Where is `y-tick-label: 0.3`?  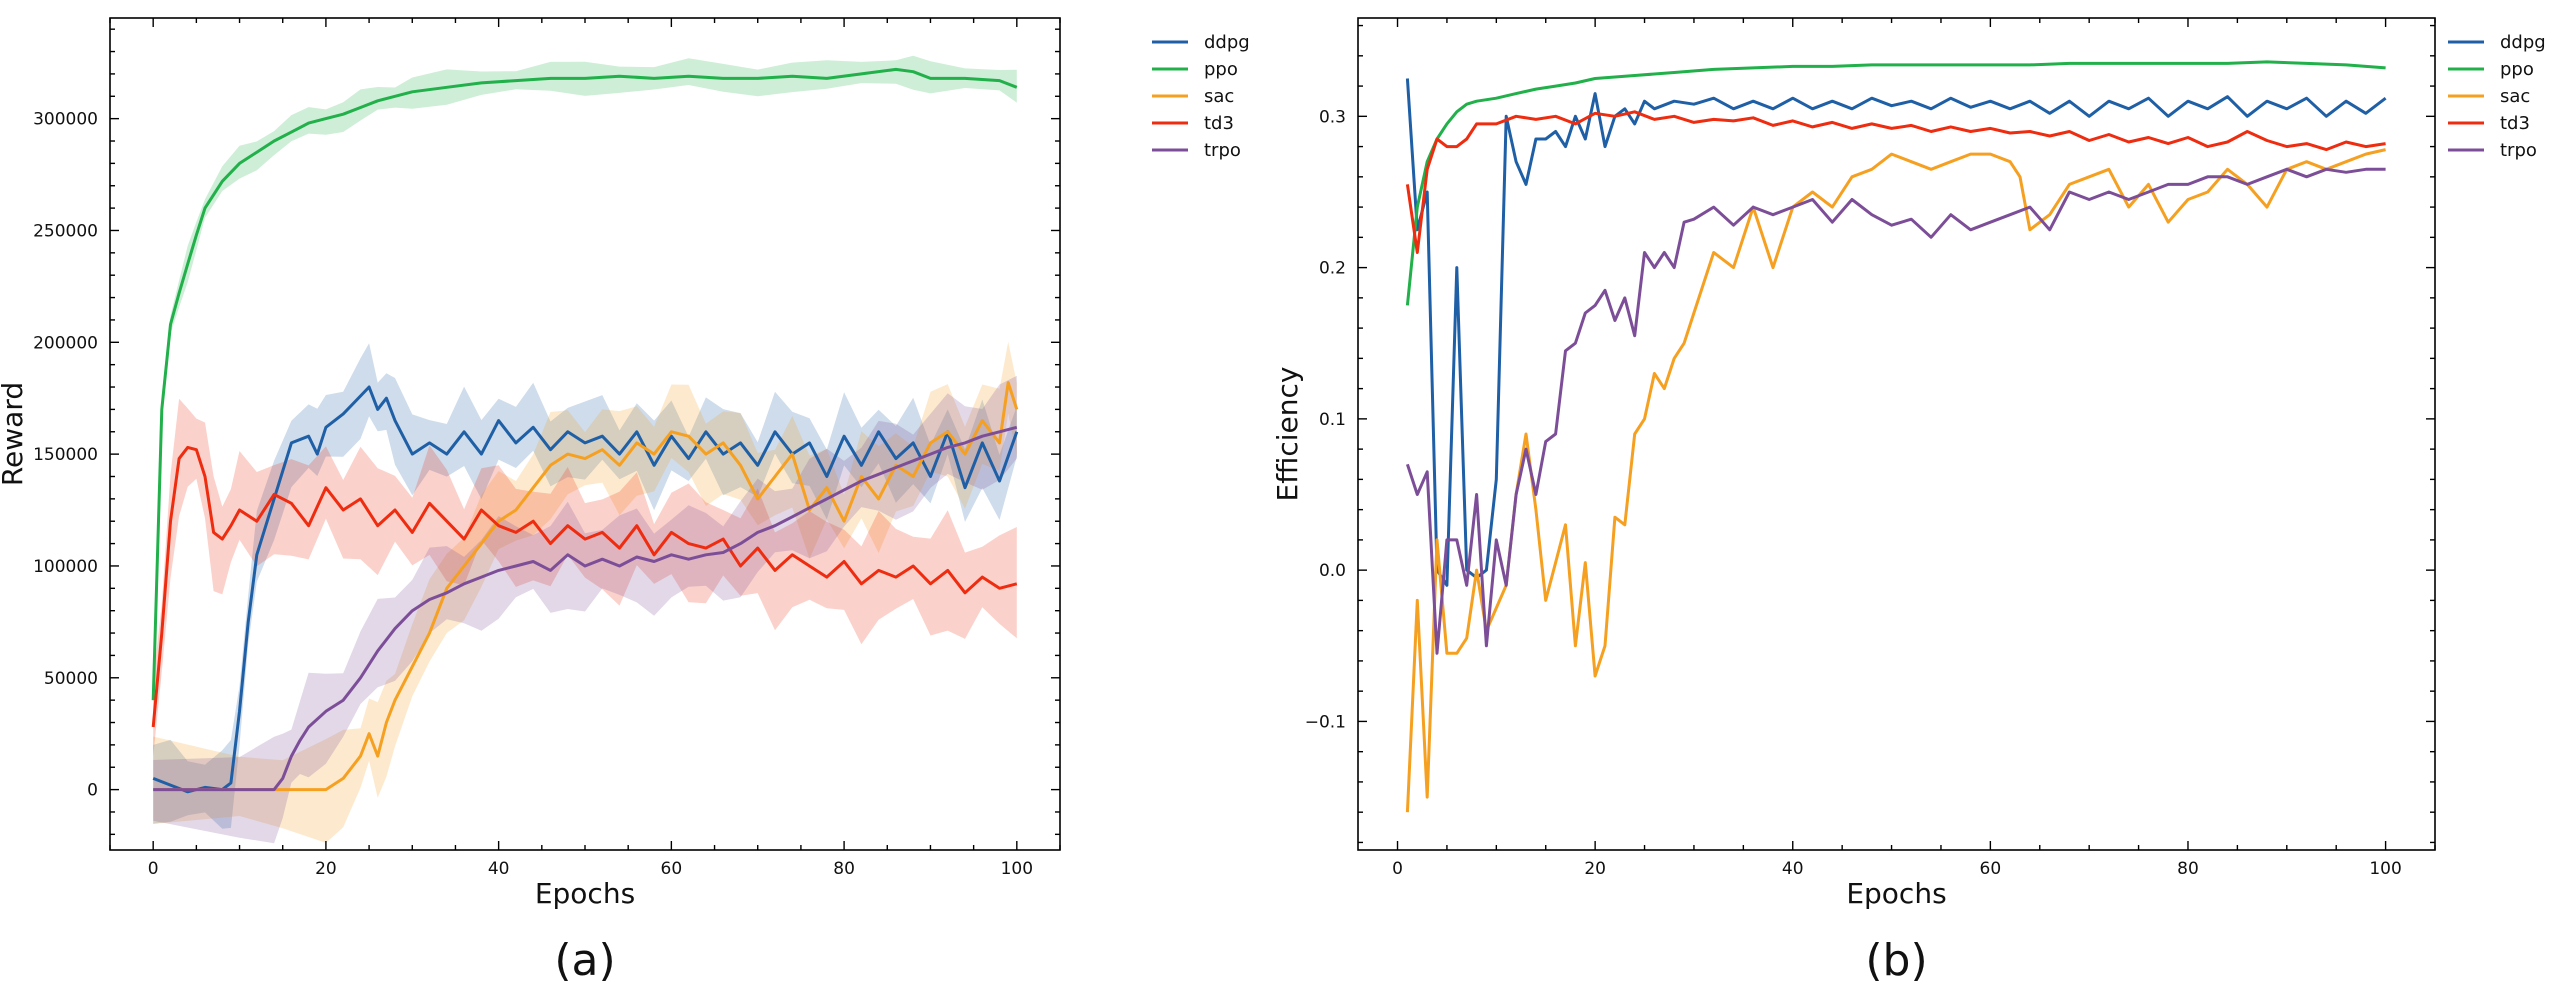
y-tick-label: 0.3 is located at coordinates (1332, 117).